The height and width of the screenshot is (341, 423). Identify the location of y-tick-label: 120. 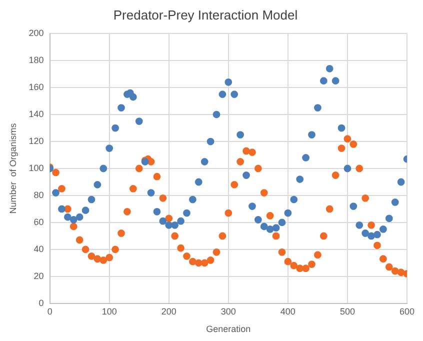
(36, 141).